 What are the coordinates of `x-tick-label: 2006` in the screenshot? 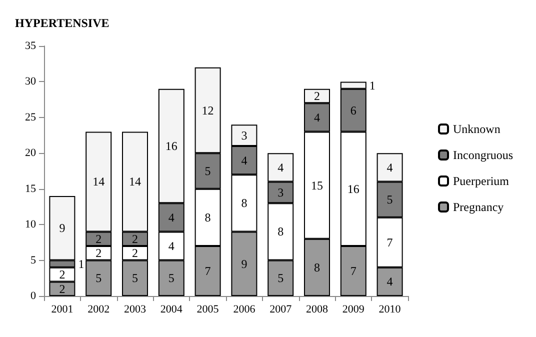 It's located at (244, 310).